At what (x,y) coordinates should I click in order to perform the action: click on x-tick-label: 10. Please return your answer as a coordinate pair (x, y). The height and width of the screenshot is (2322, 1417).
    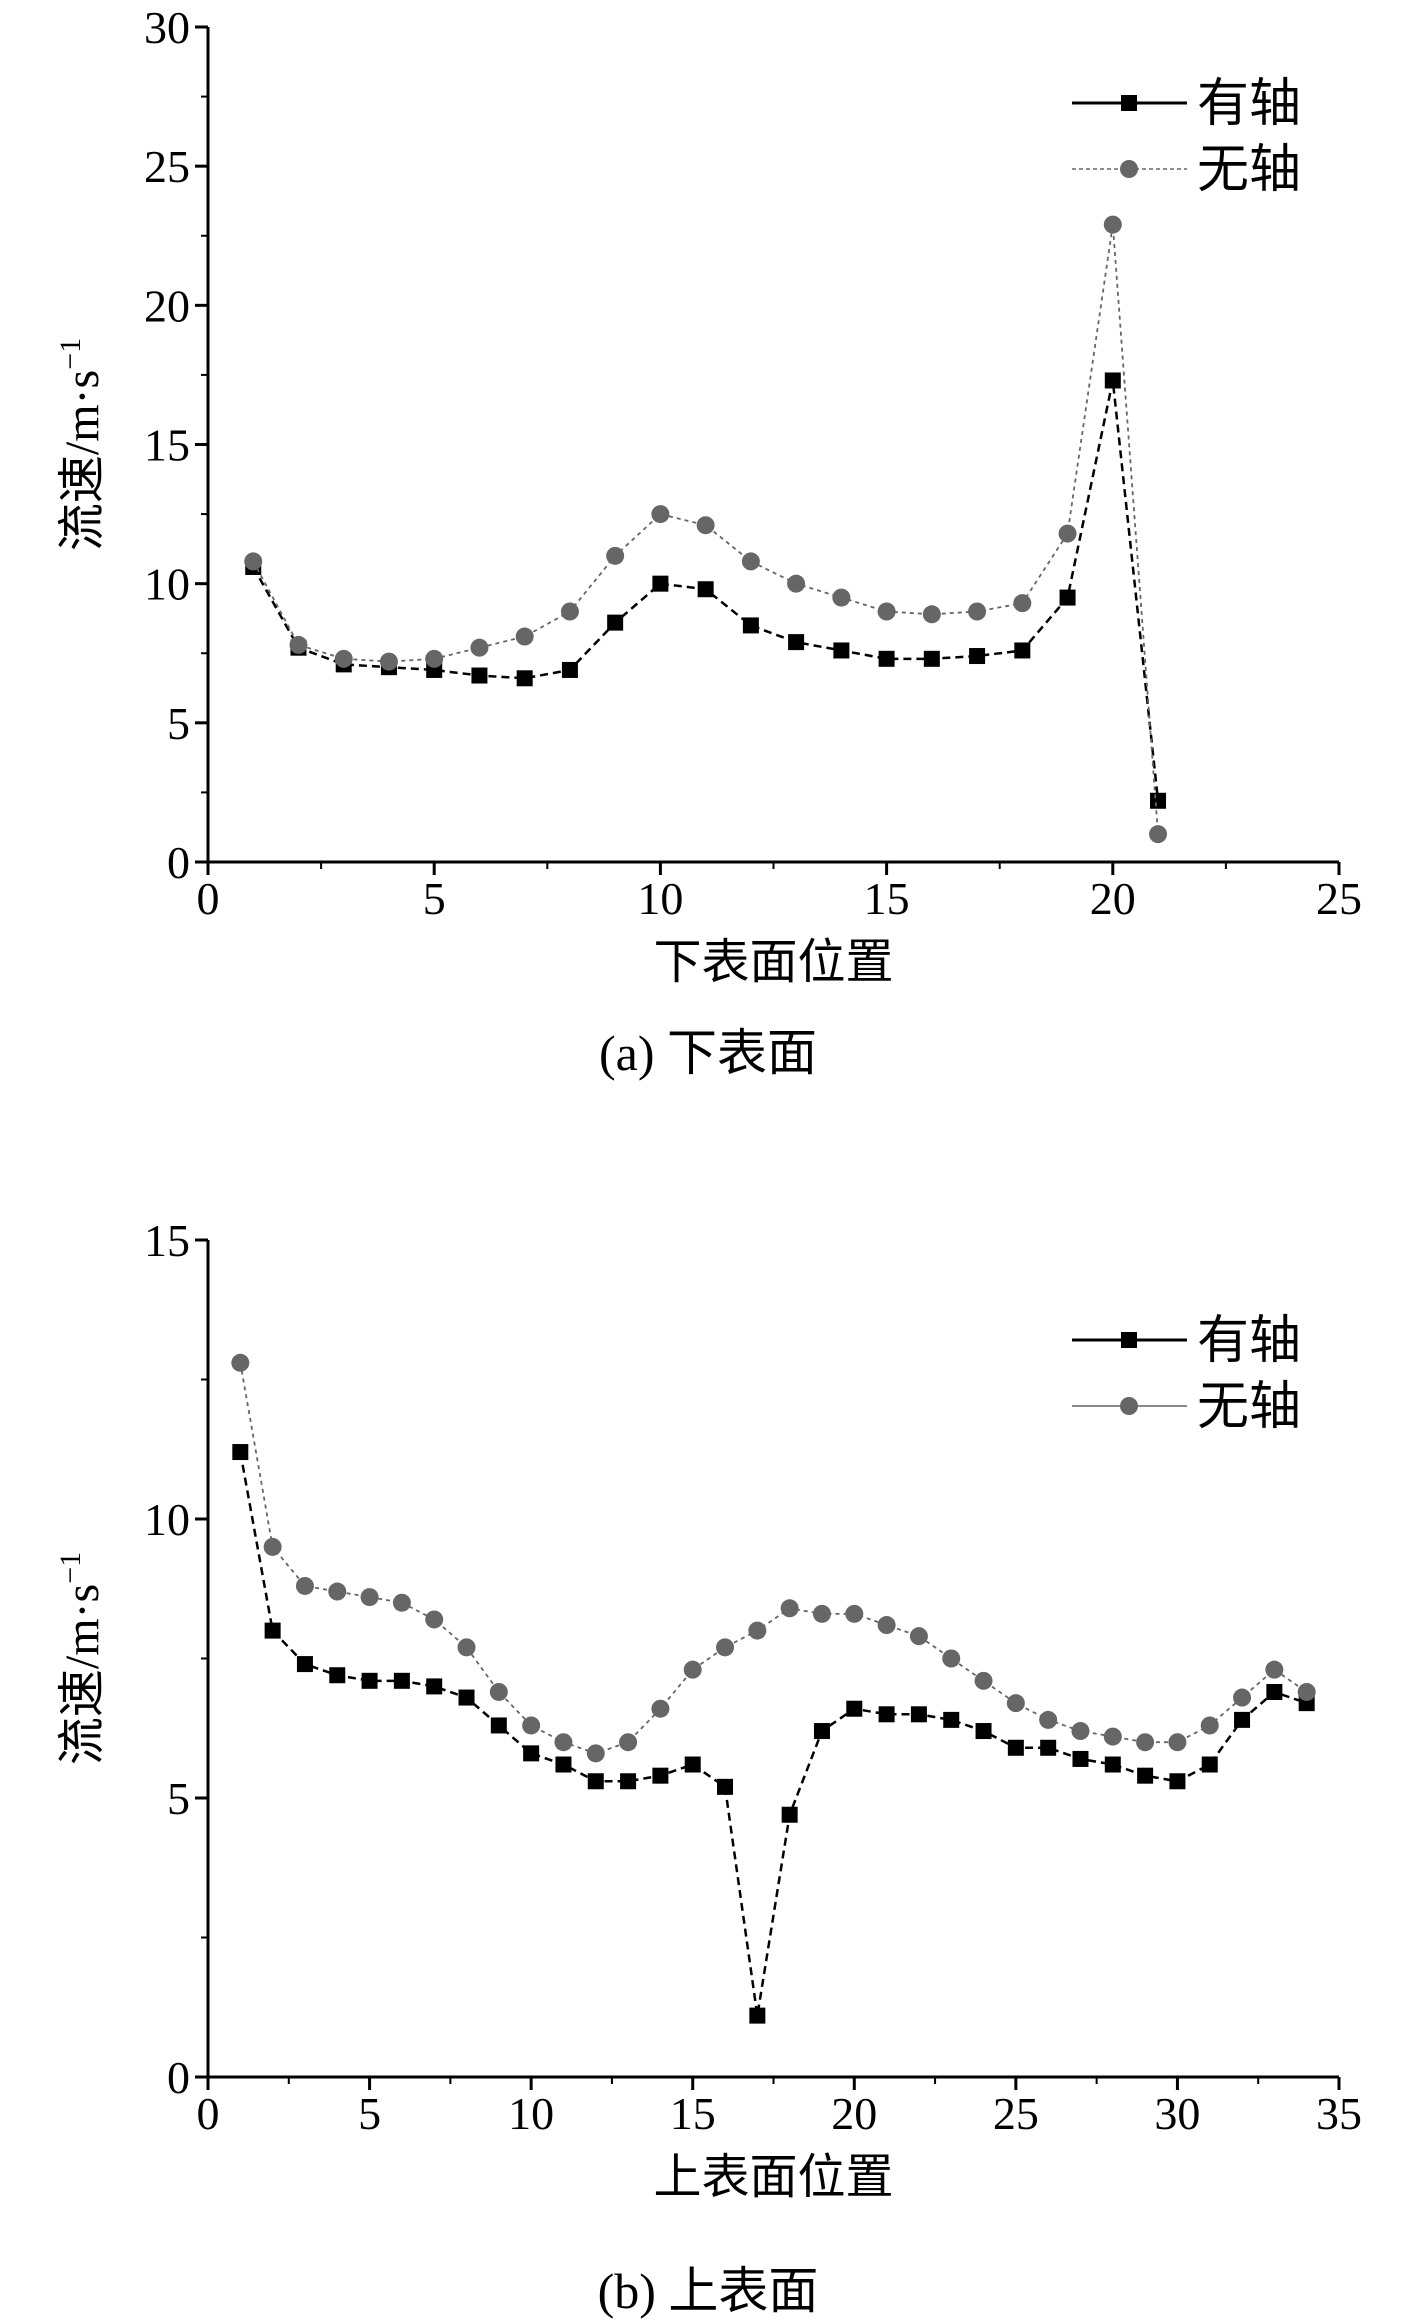
    Looking at the image, I should click on (660, 898).